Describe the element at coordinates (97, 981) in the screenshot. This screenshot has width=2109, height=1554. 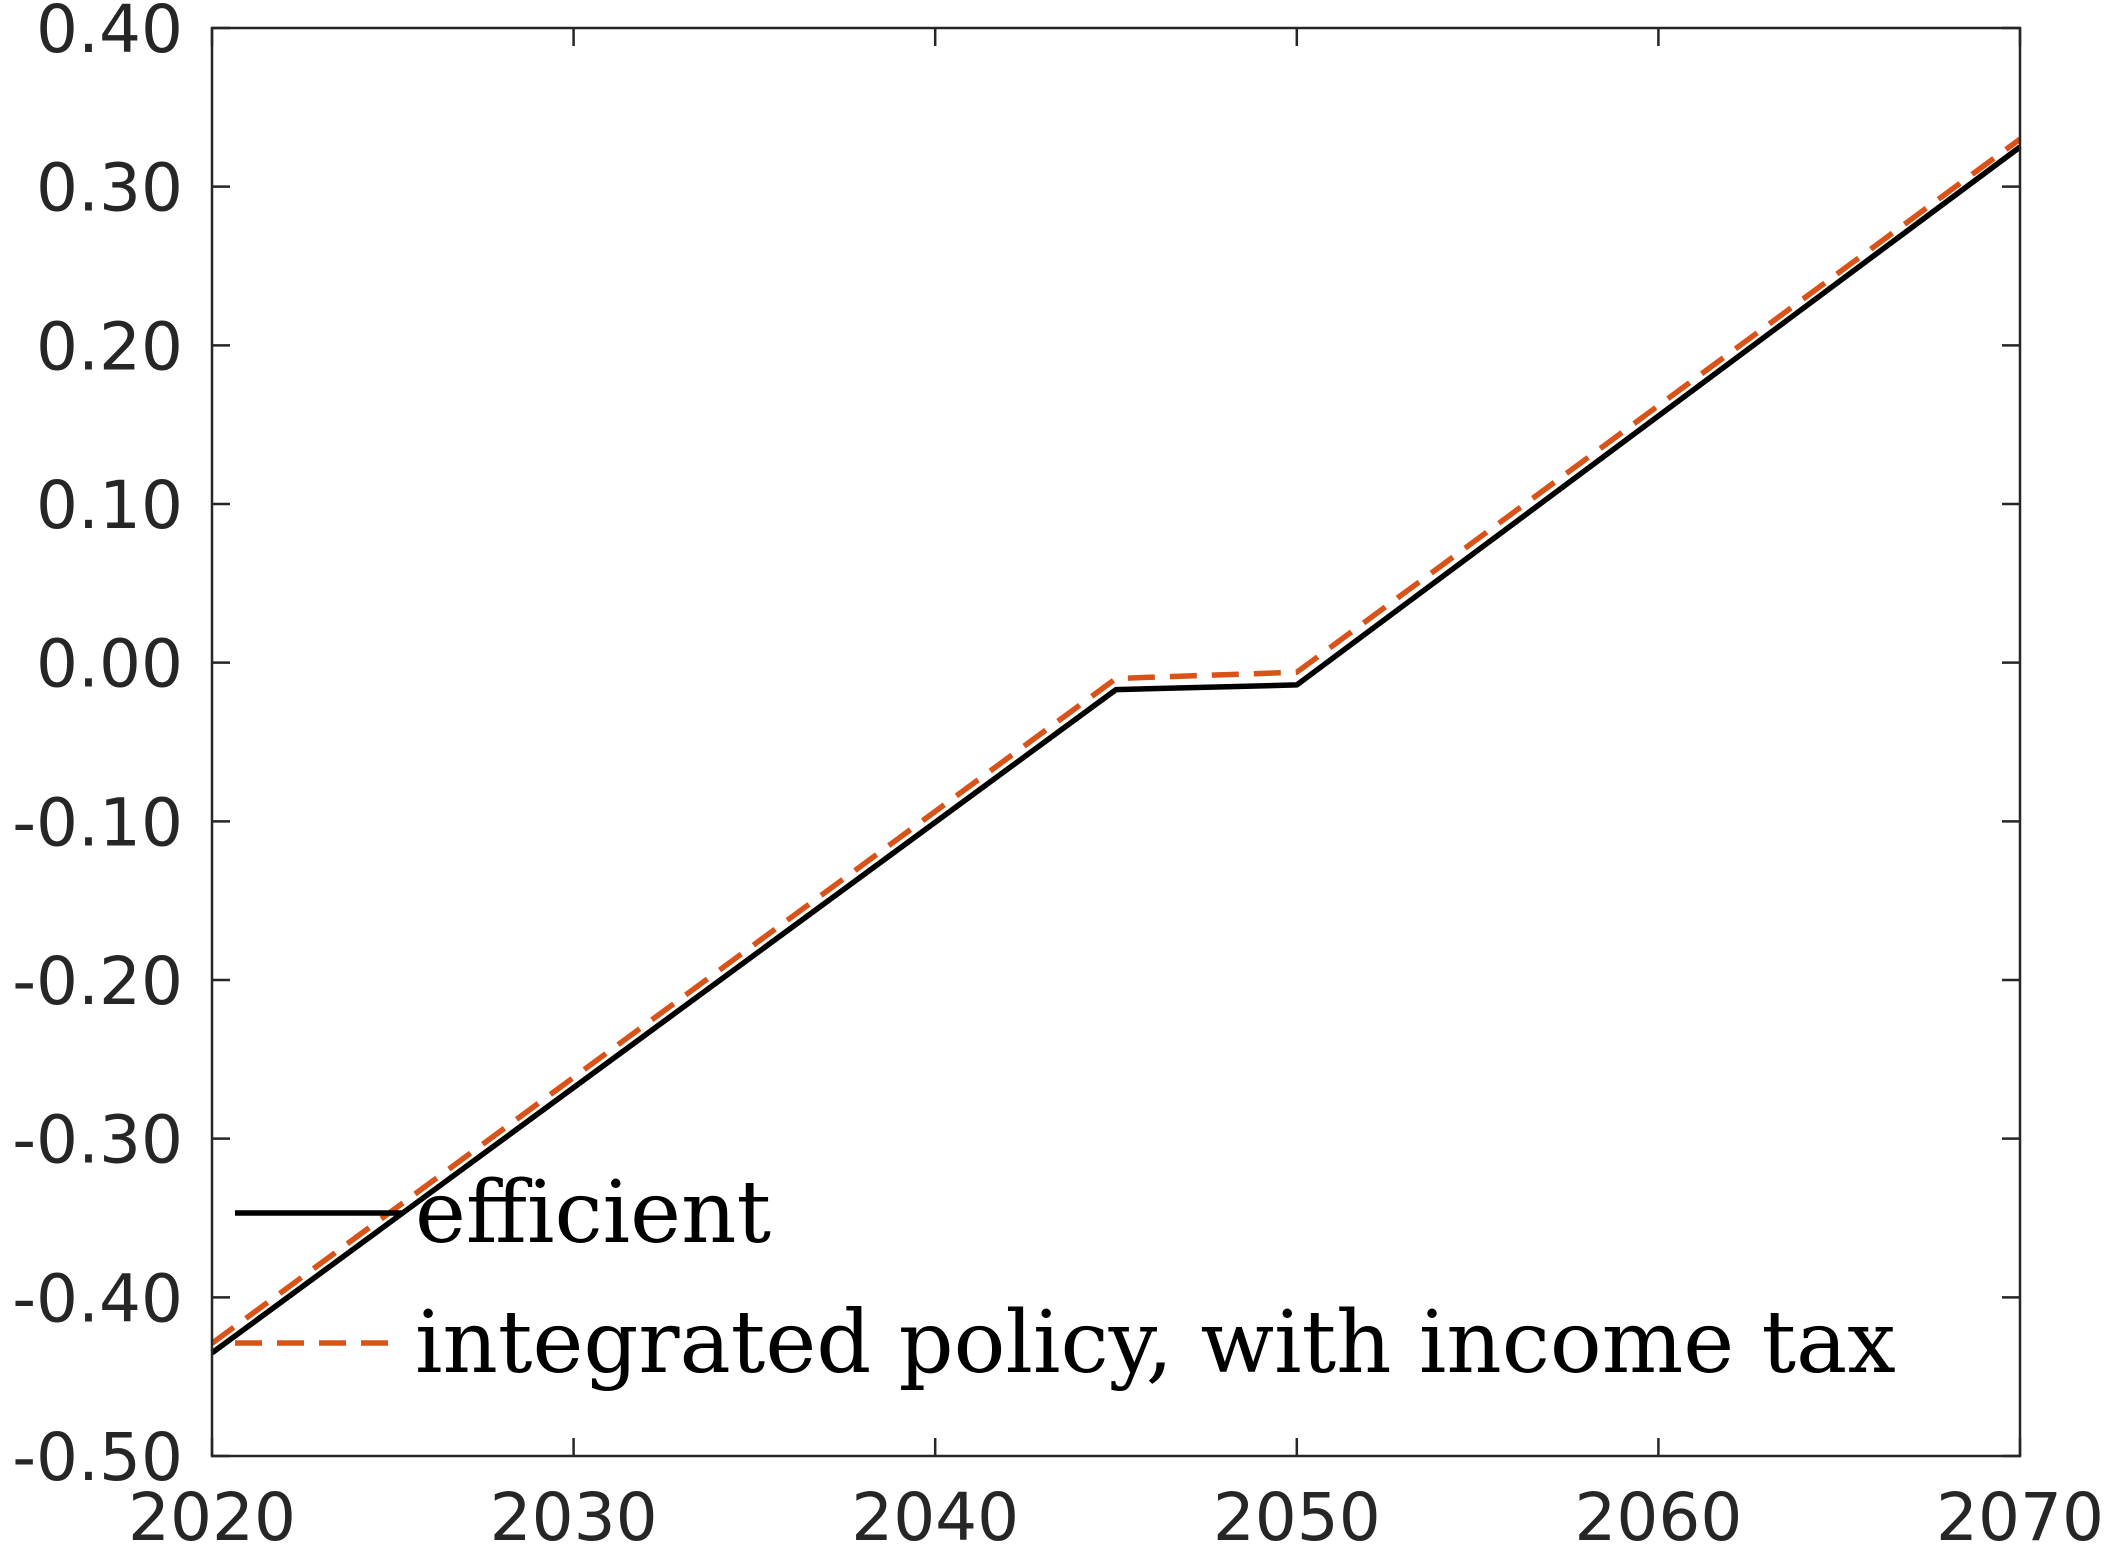
I see `y-tick-label: -0.20` at that location.